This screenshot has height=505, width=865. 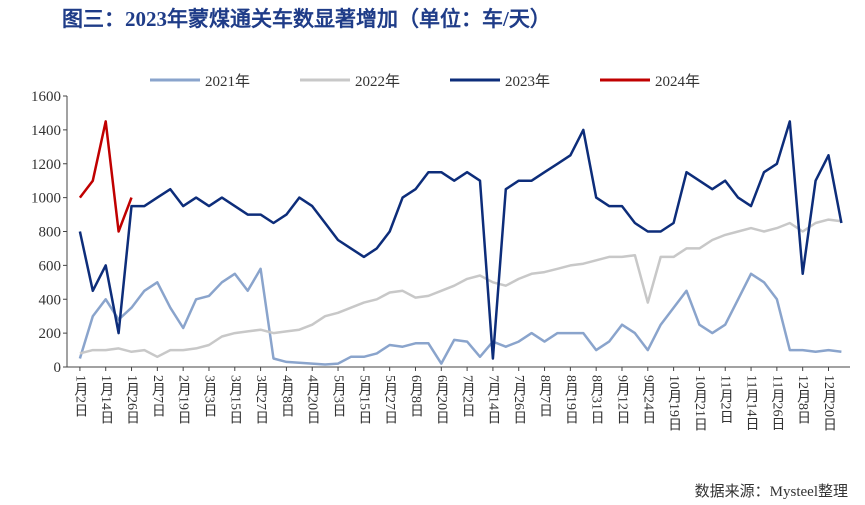 I want to click on x-tick-label: 12月20日, so click(x=829, y=403).